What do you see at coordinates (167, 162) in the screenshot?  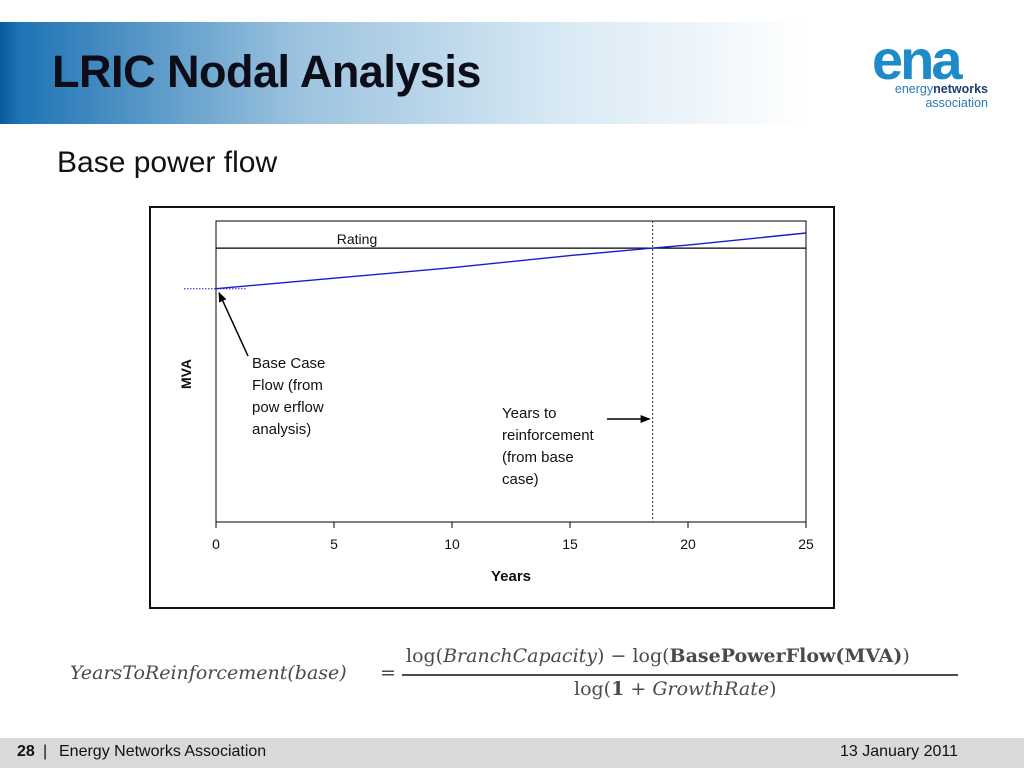 I see `slide-subtitle: Base power flow` at bounding box center [167, 162].